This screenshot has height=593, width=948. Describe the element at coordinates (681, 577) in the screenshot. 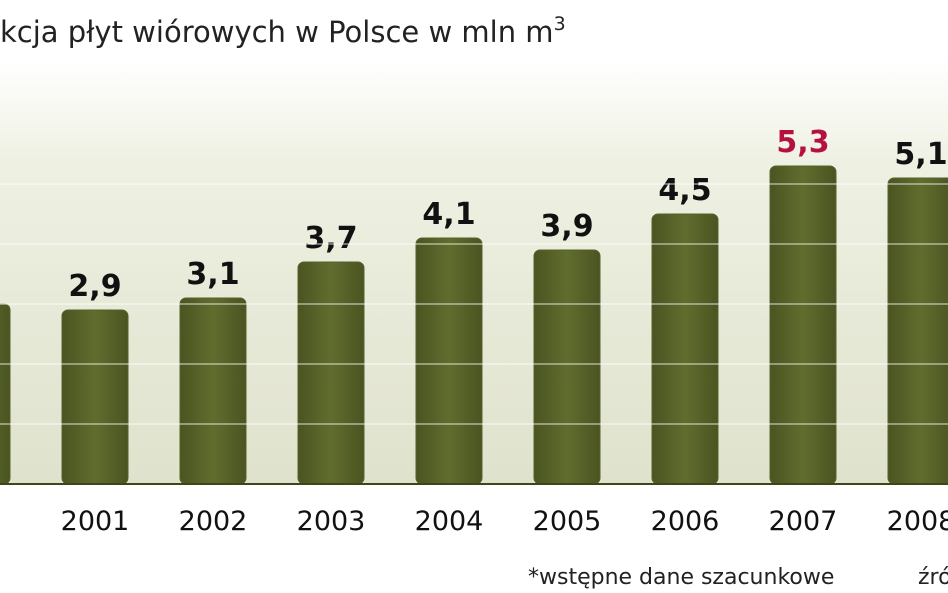

I see `footnote: *wstępne dane szacunkowe` at that location.